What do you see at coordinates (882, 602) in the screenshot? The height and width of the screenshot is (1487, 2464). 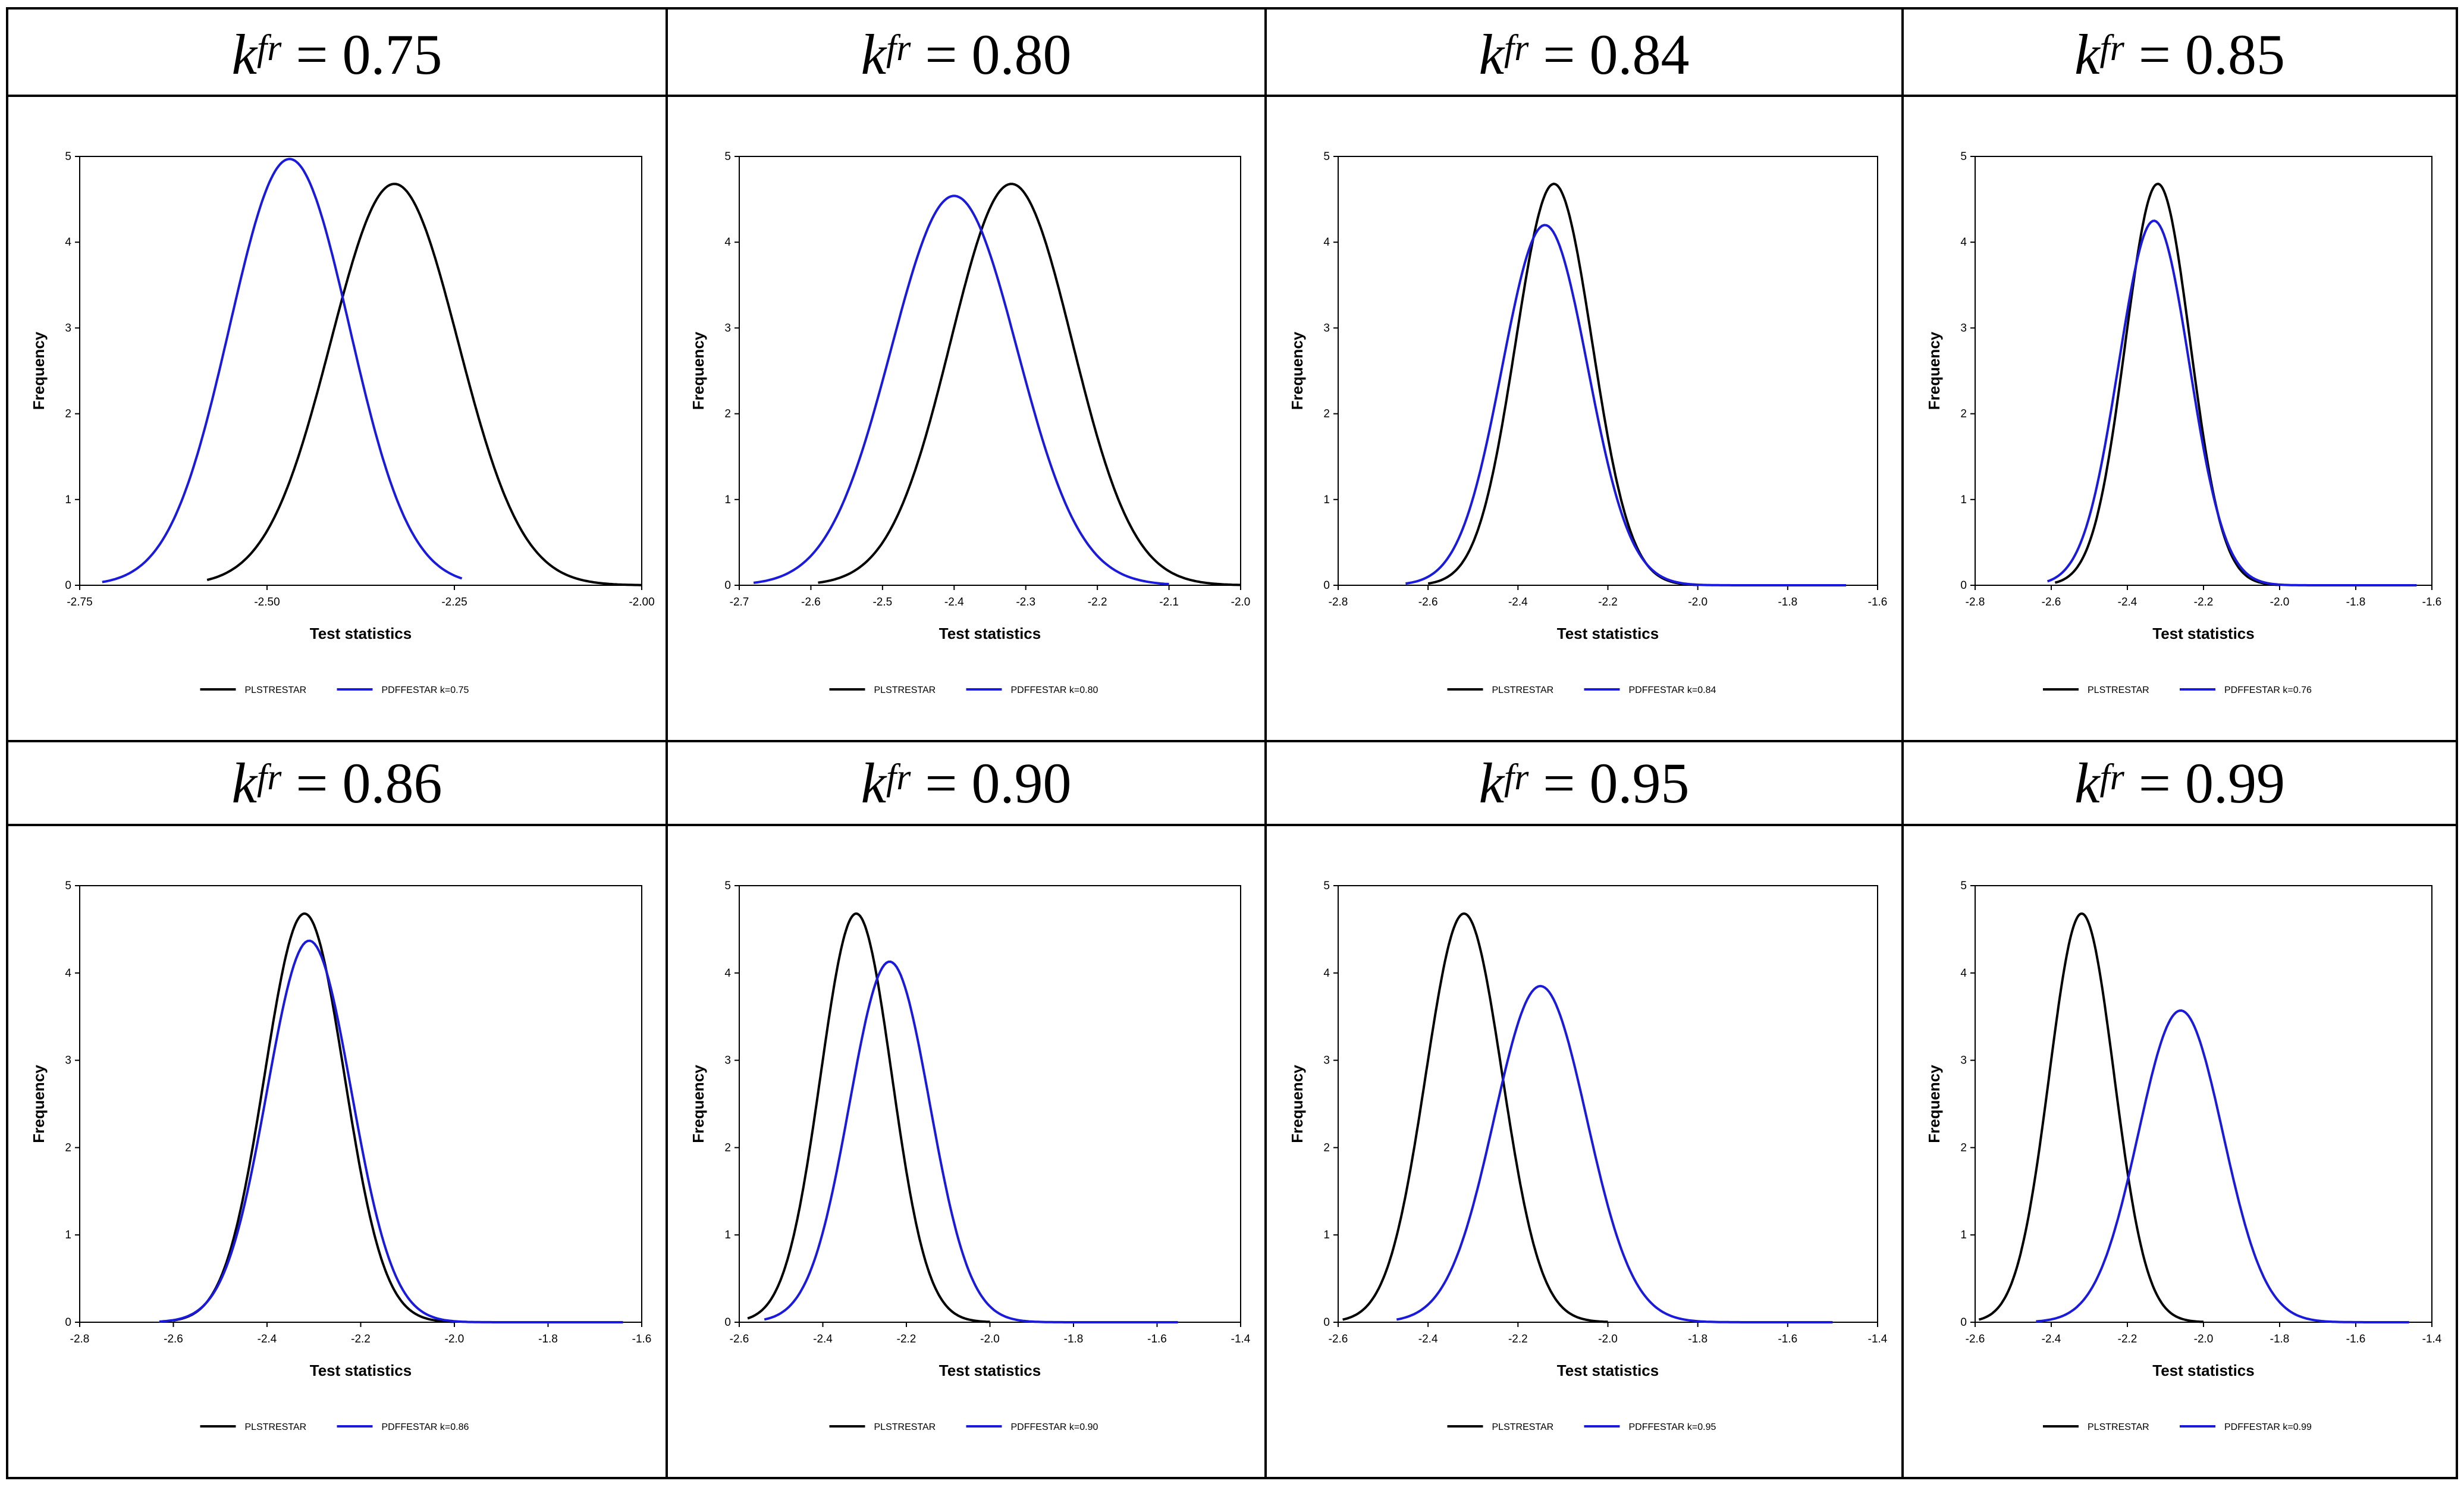 I see `x-tick-label: -2.5` at bounding box center [882, 602].